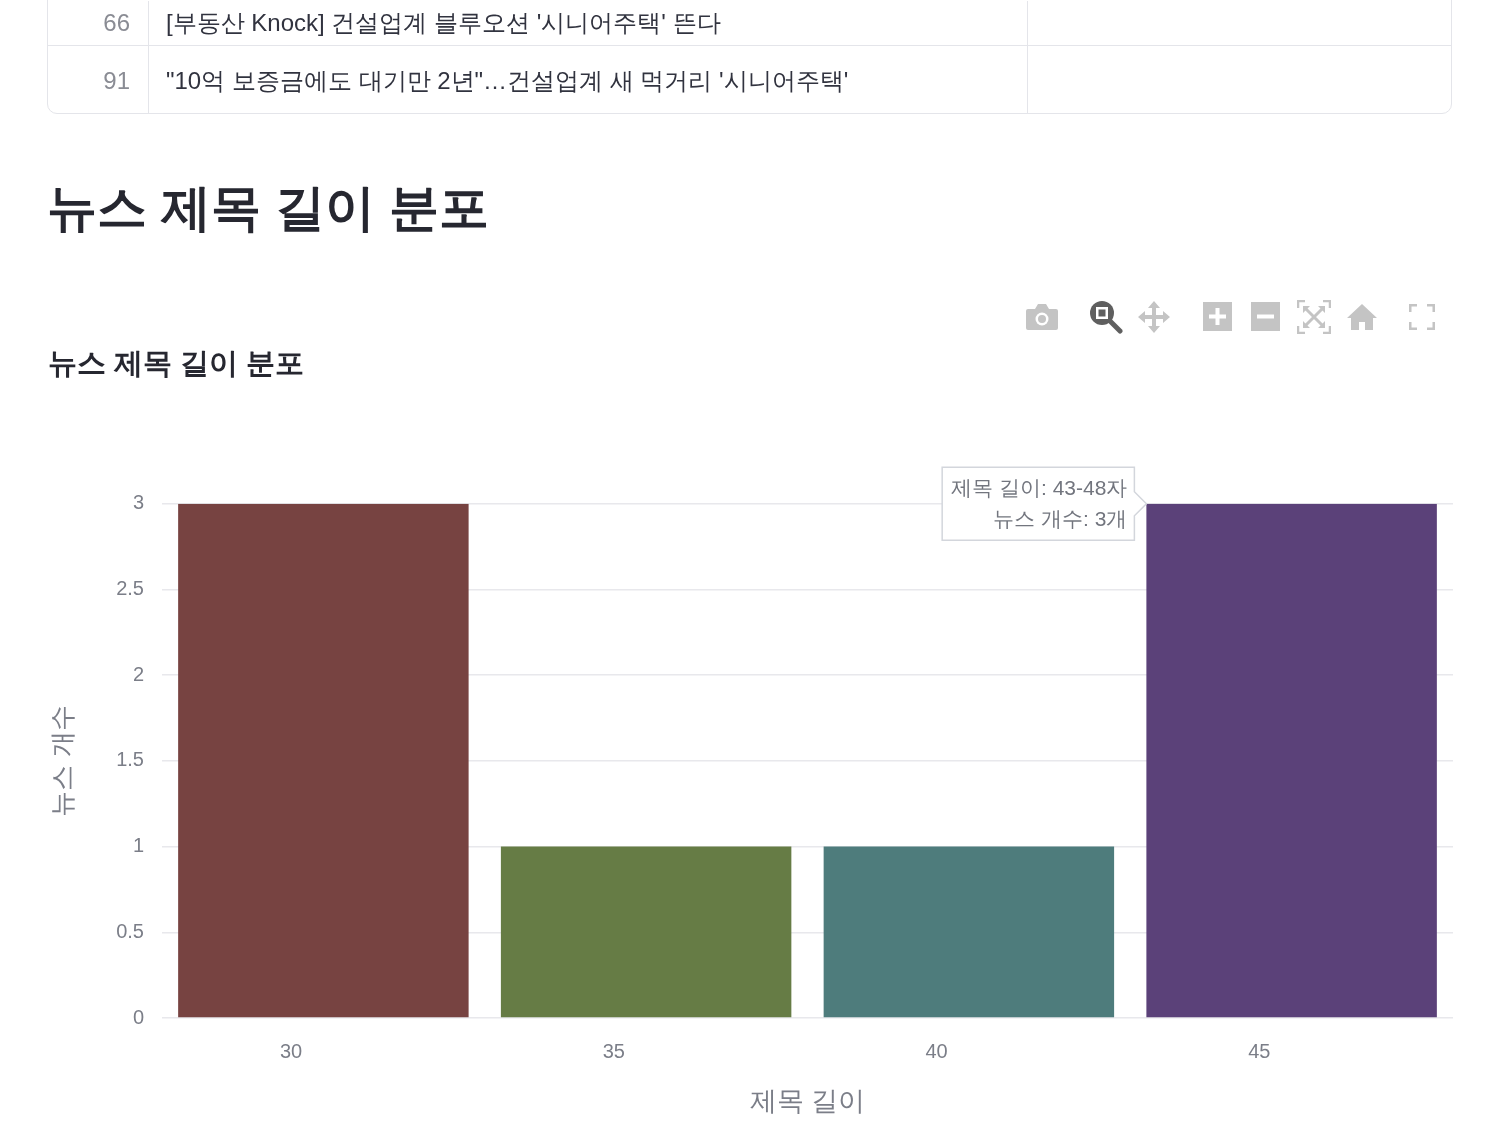 Image resolution: width=1497 pixels, height=1129 pixels. Describe the element at coordinates (138, 673) in the screenshot. I see `y-tick-label: 2` at that location.